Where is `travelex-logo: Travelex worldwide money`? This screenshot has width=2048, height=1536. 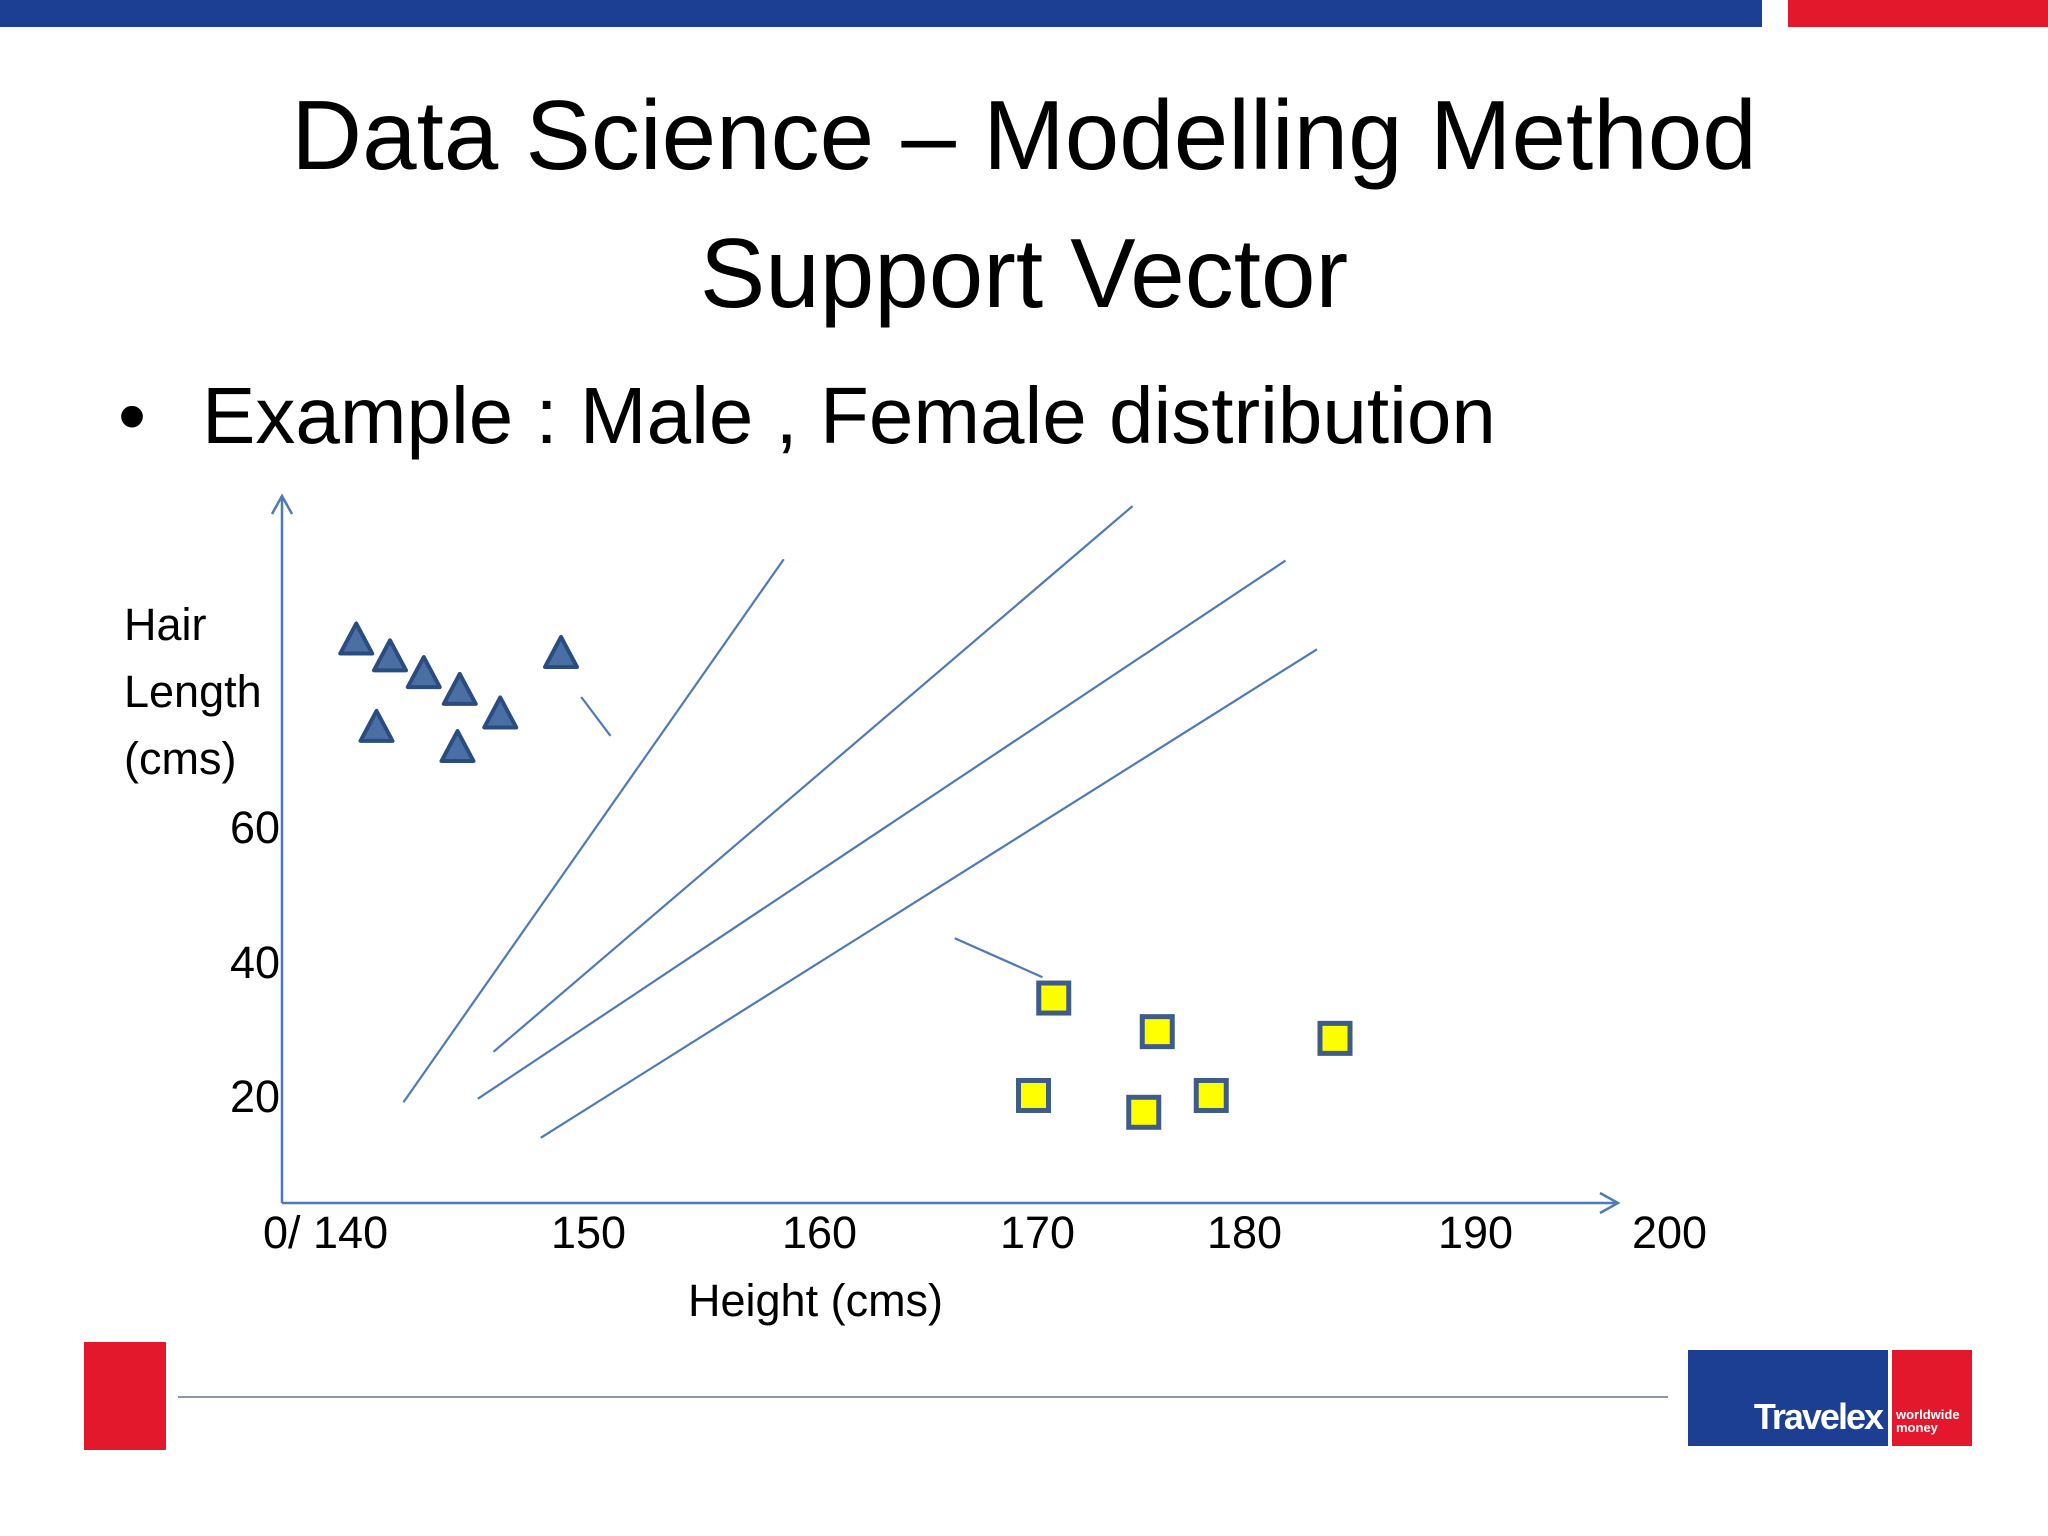 travelex-logo: Travelex worldwide money is located at coordinates (1830, 1398).